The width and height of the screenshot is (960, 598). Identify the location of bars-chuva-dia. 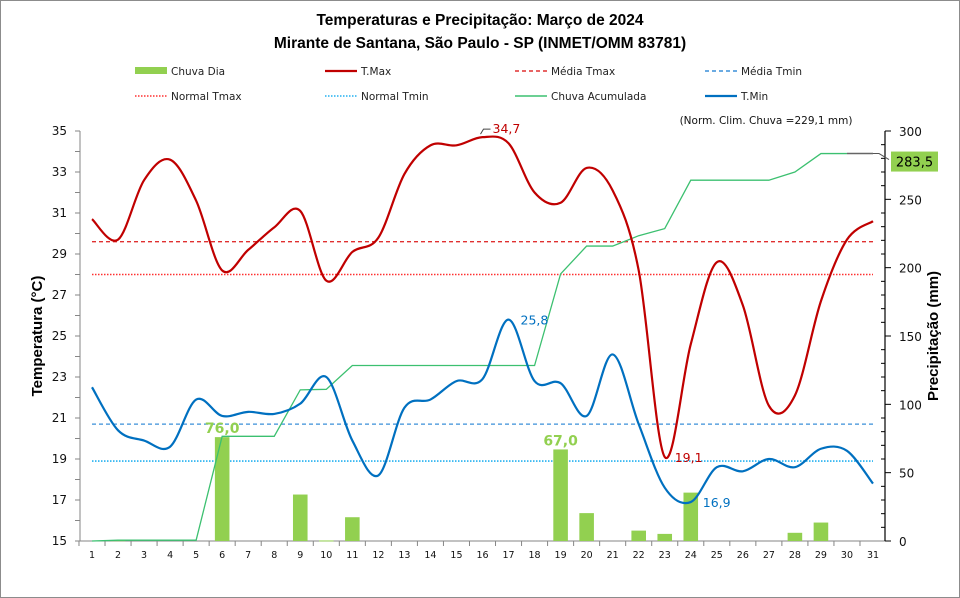
(469, 489).